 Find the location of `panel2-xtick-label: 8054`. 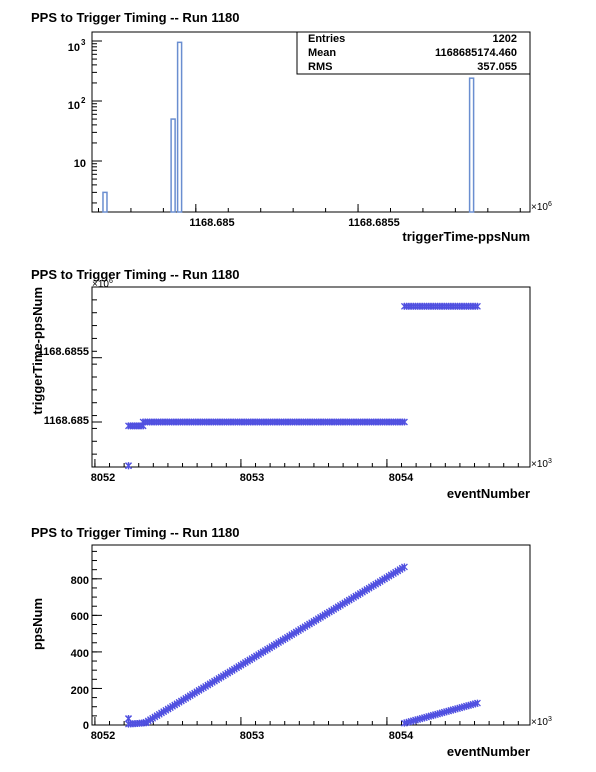

panel2-xtick-label: 8054 is located at coordinates (401, 478).